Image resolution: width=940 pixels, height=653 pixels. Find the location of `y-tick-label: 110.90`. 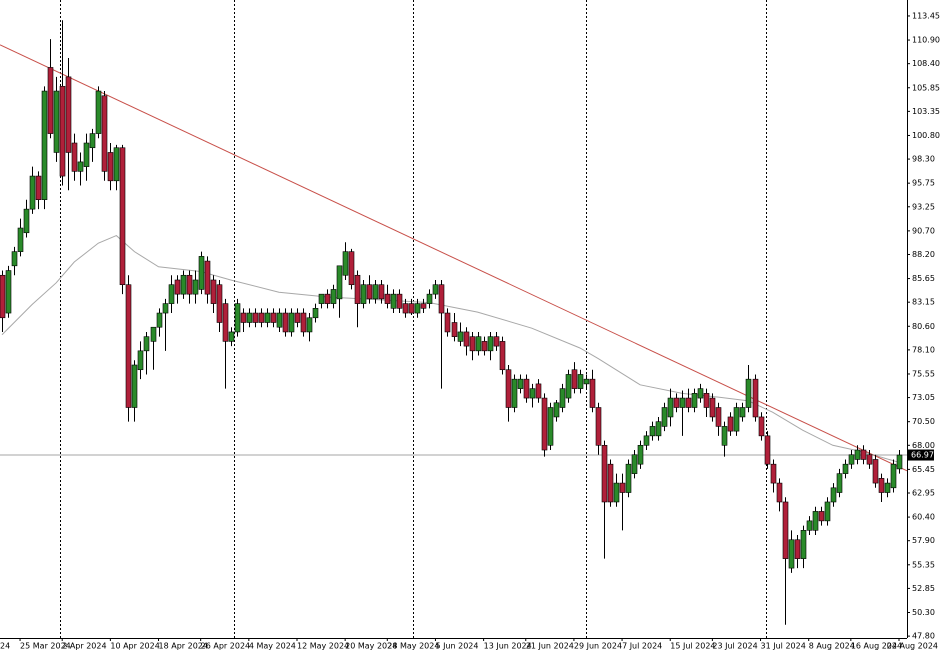

y-tick-label: 110.90 is located at coordinates (926, 40).